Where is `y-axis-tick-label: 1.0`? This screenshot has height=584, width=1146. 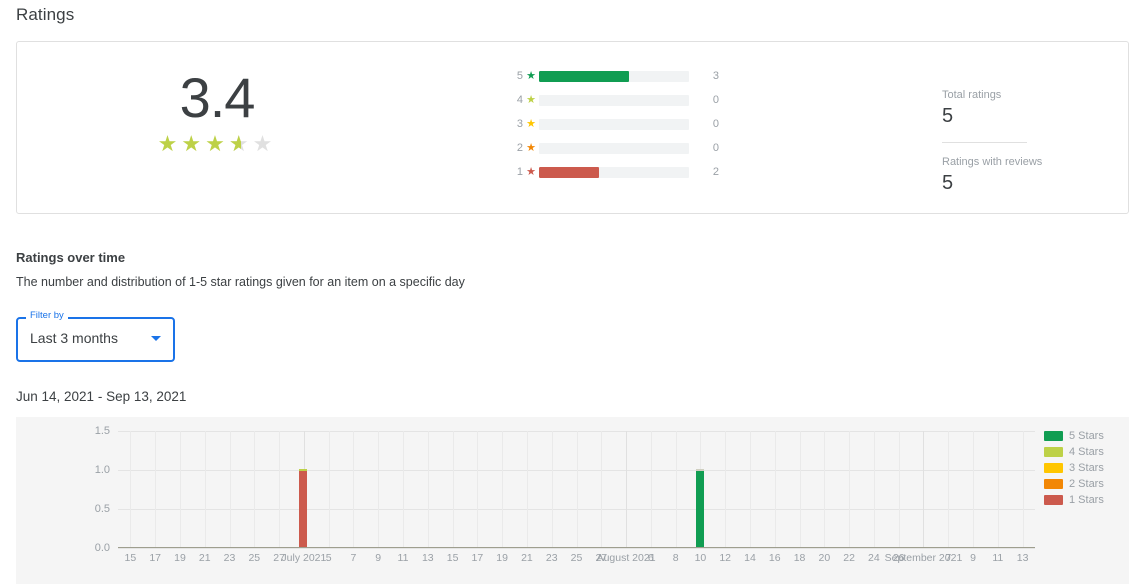 y-axis-tick-label: 1.0 is located at coordinates (102, 470).